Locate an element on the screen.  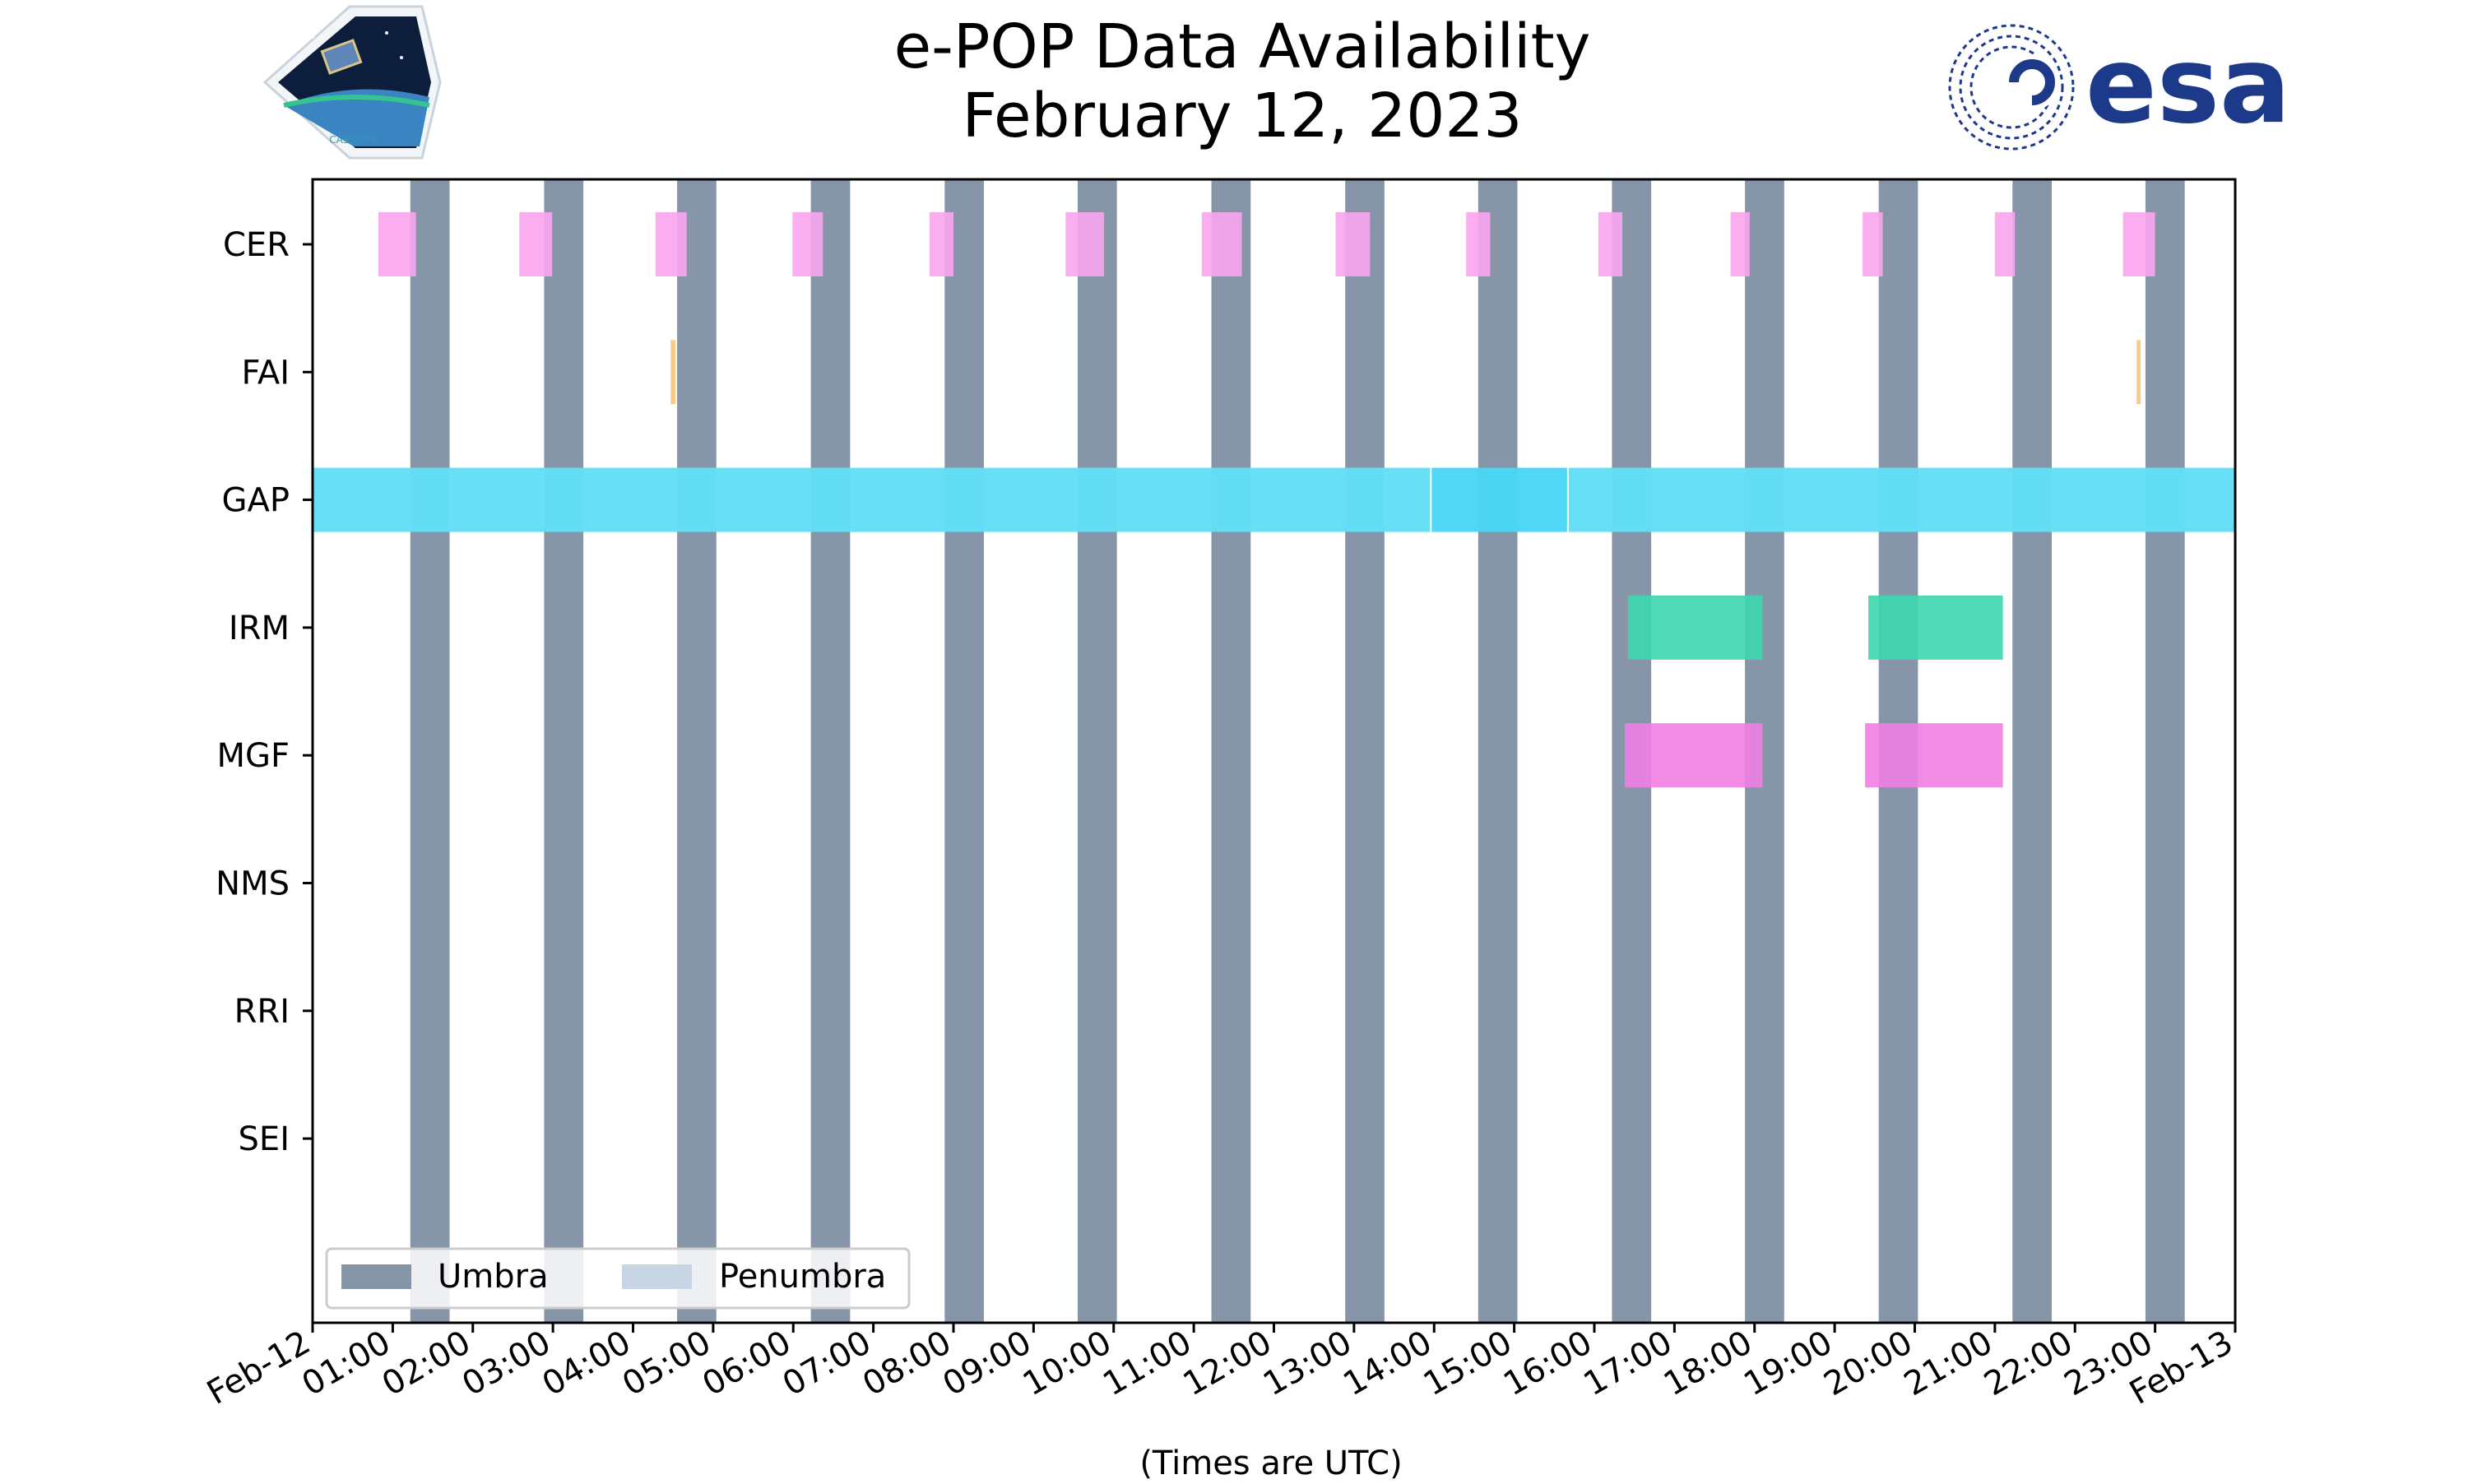
x-tick-label: 05:00 is located at coordinates (666, 1363).